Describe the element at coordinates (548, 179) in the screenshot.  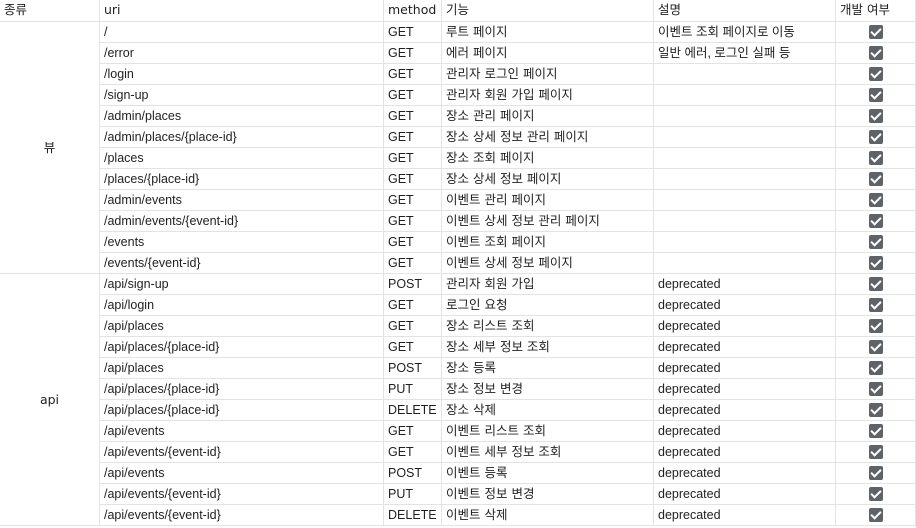
I see `feature-cell: 장소 상세 정보 페이지` at that location.